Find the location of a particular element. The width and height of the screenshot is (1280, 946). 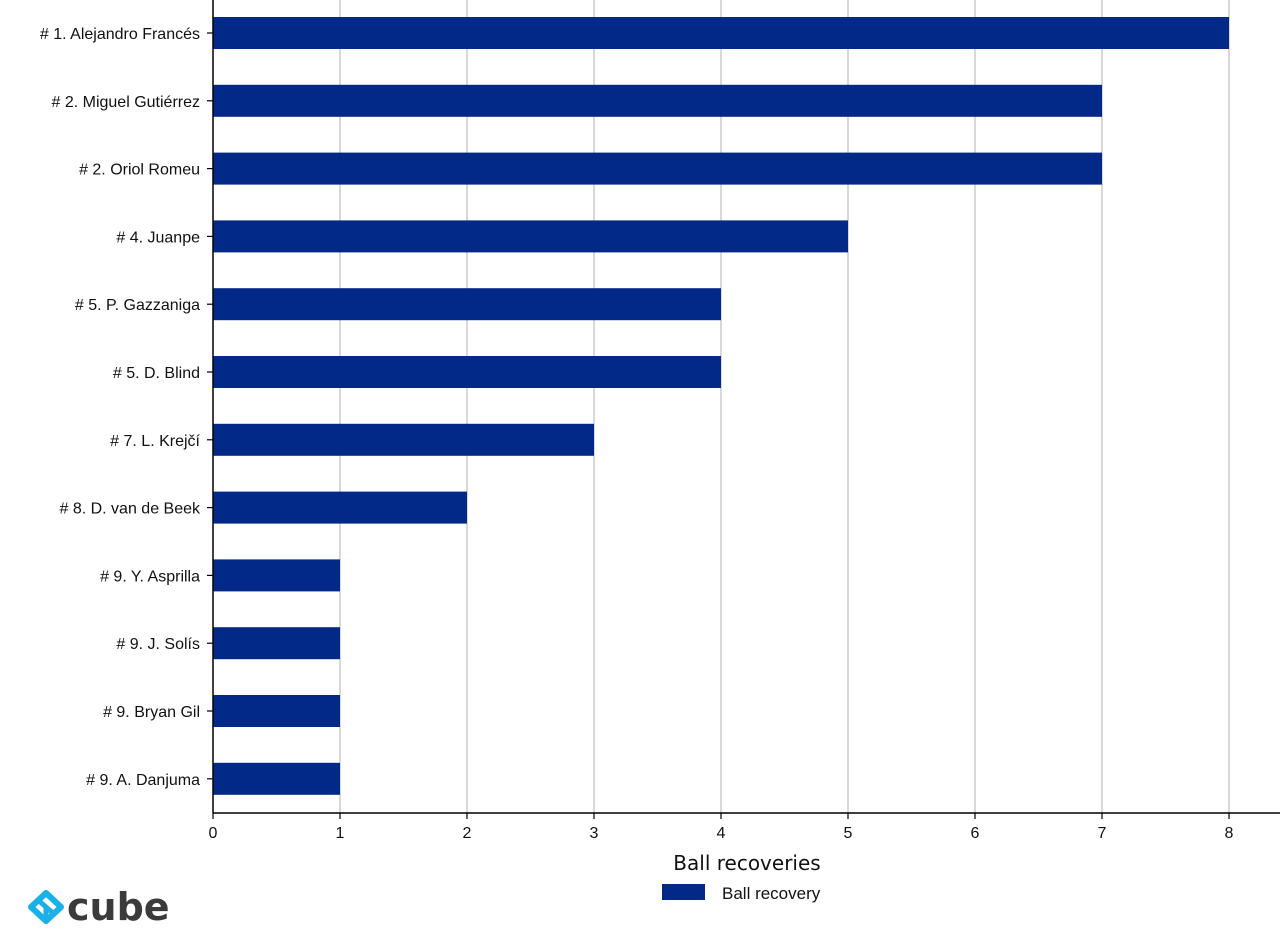

category-label: # 2. Miguel Gutiérrez is located at coordinates (125, 102).